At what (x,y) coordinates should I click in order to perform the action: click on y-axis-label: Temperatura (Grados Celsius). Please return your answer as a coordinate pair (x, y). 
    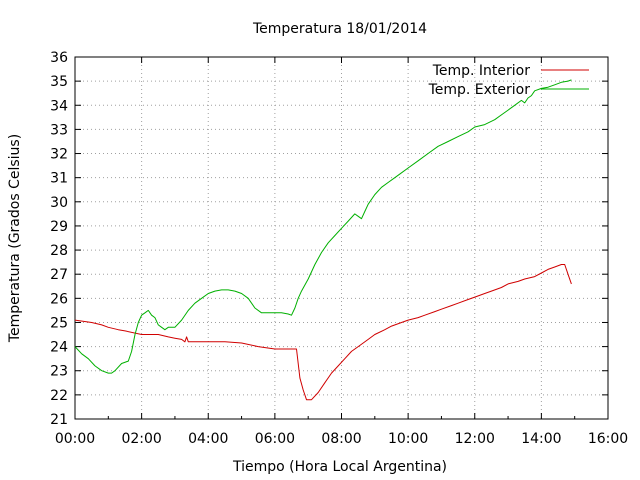
    Looking at the image, I should click on (15, 238).